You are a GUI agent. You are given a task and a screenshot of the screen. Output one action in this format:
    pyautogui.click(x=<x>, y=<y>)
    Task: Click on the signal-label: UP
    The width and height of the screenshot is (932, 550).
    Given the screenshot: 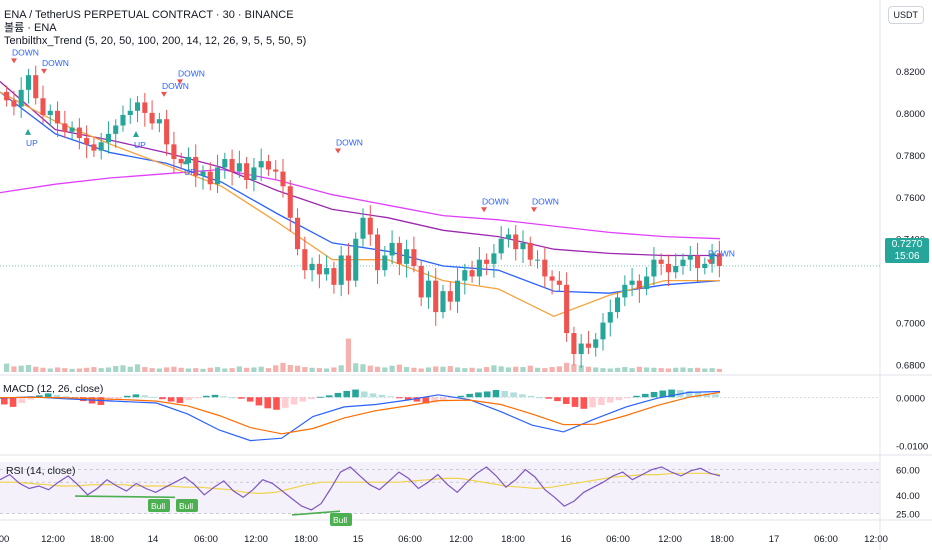 What is the action you would take?
    pyautogui.click(x=32, y=143)
    